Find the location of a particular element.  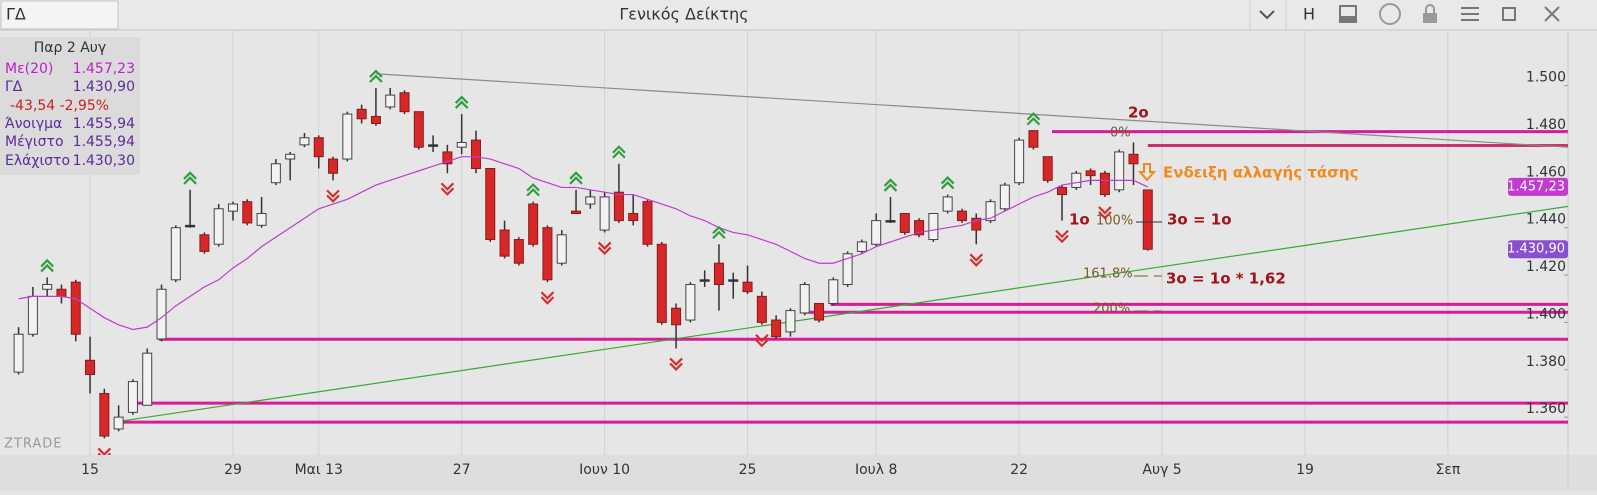

trend-arrow is located at coordinates (1147, 172).